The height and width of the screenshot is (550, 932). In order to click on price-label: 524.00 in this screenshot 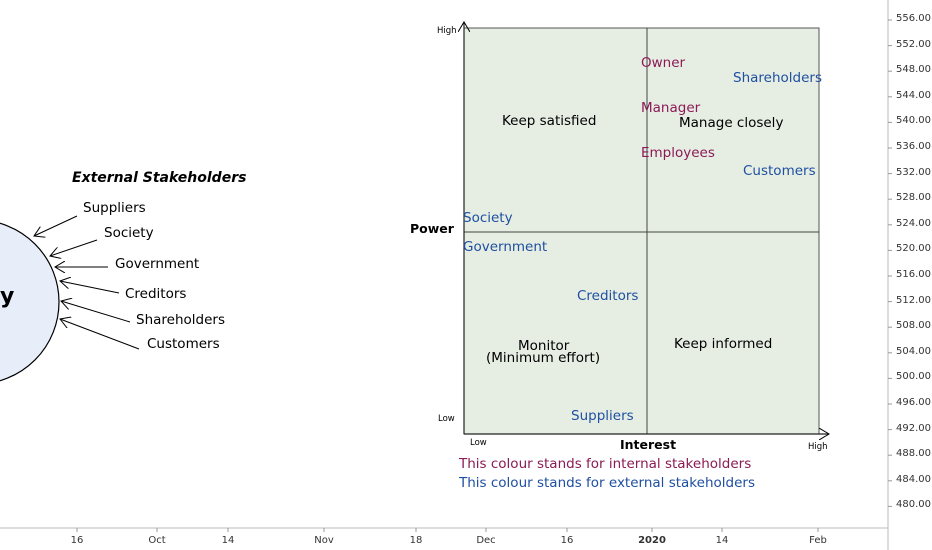, I will do `click(913, 223)`.